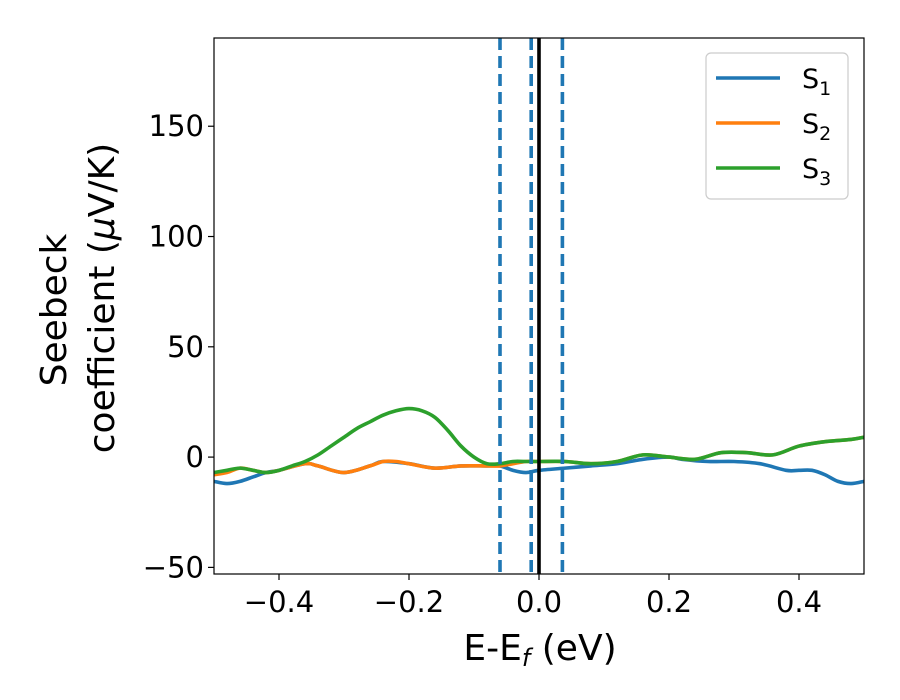  I want to click on y-tick-label: 50, so click(185, 347).